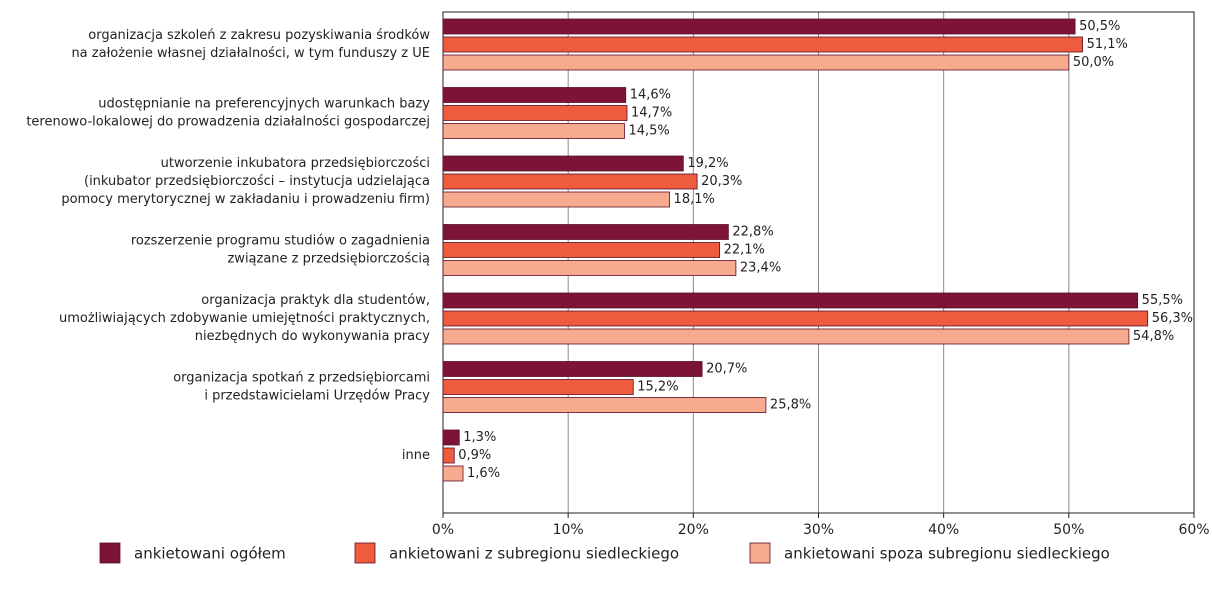  Describe the element at coordinates (726, 369) in the screenshot. I see `value-label: 20,7%` at that location.